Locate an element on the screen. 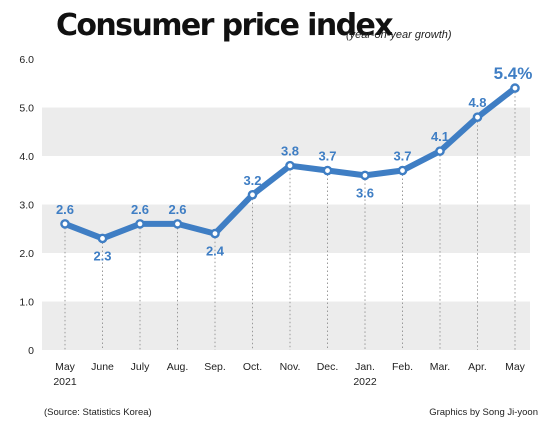  y-tick-label: 2.0 is located at coordinates (26, 254).